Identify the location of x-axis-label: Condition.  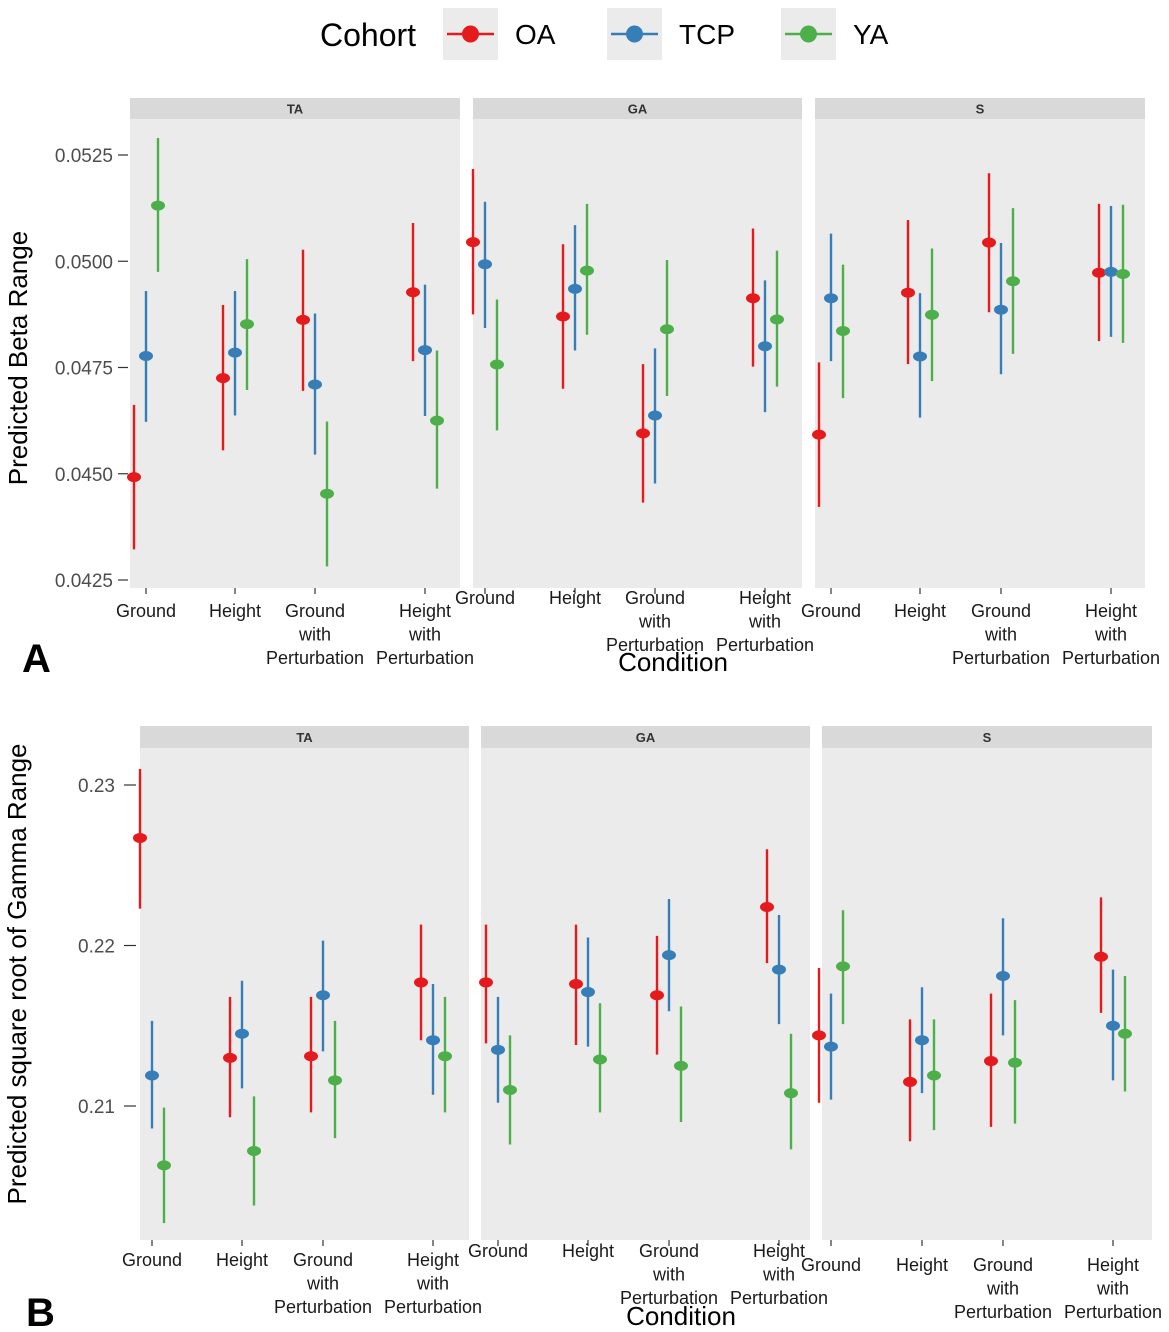
(673, 662).